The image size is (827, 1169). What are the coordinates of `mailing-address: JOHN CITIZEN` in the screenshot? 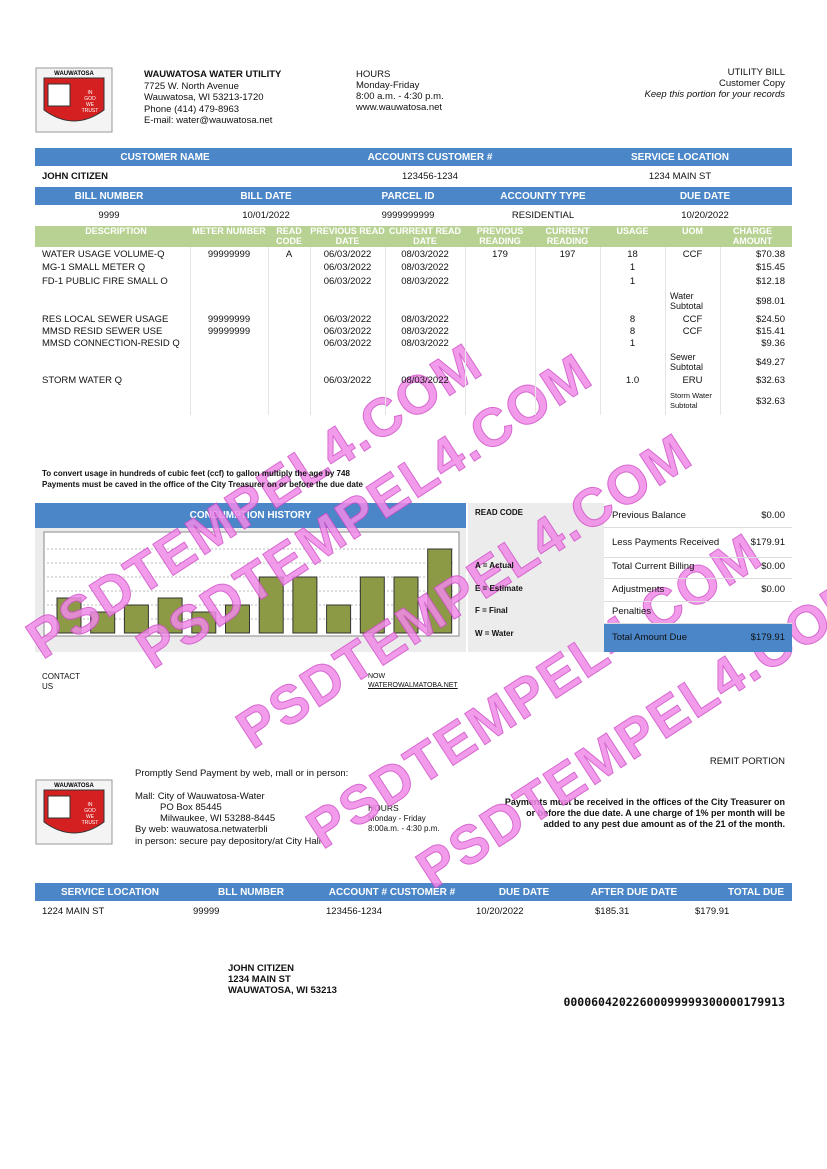 It's located at (261, 968).